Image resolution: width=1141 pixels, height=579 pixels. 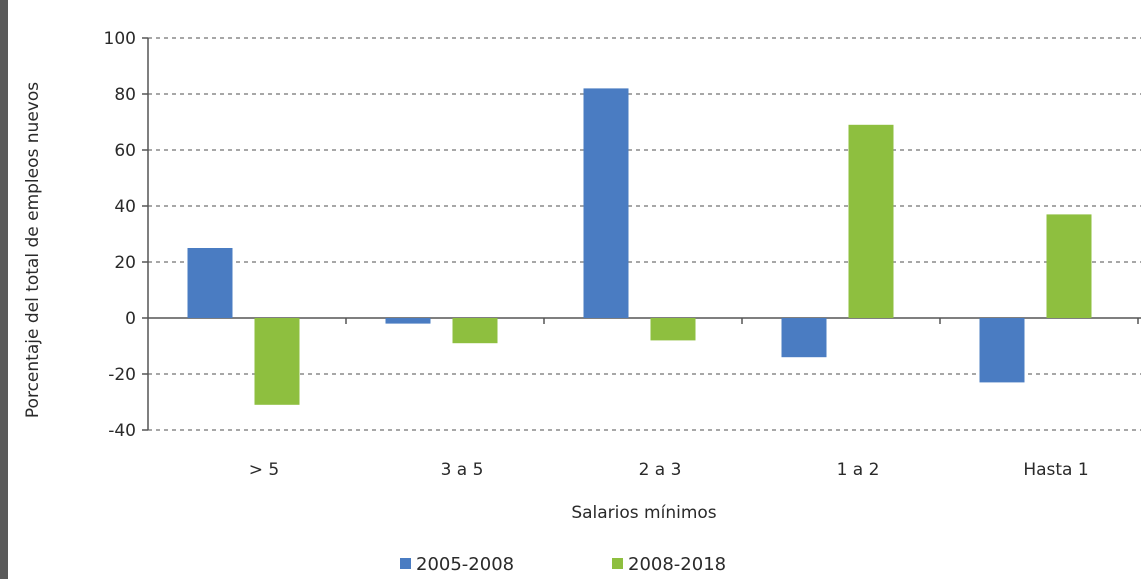 I want to click on bar-2008-2018-> 5, so click(x=277, y=361).